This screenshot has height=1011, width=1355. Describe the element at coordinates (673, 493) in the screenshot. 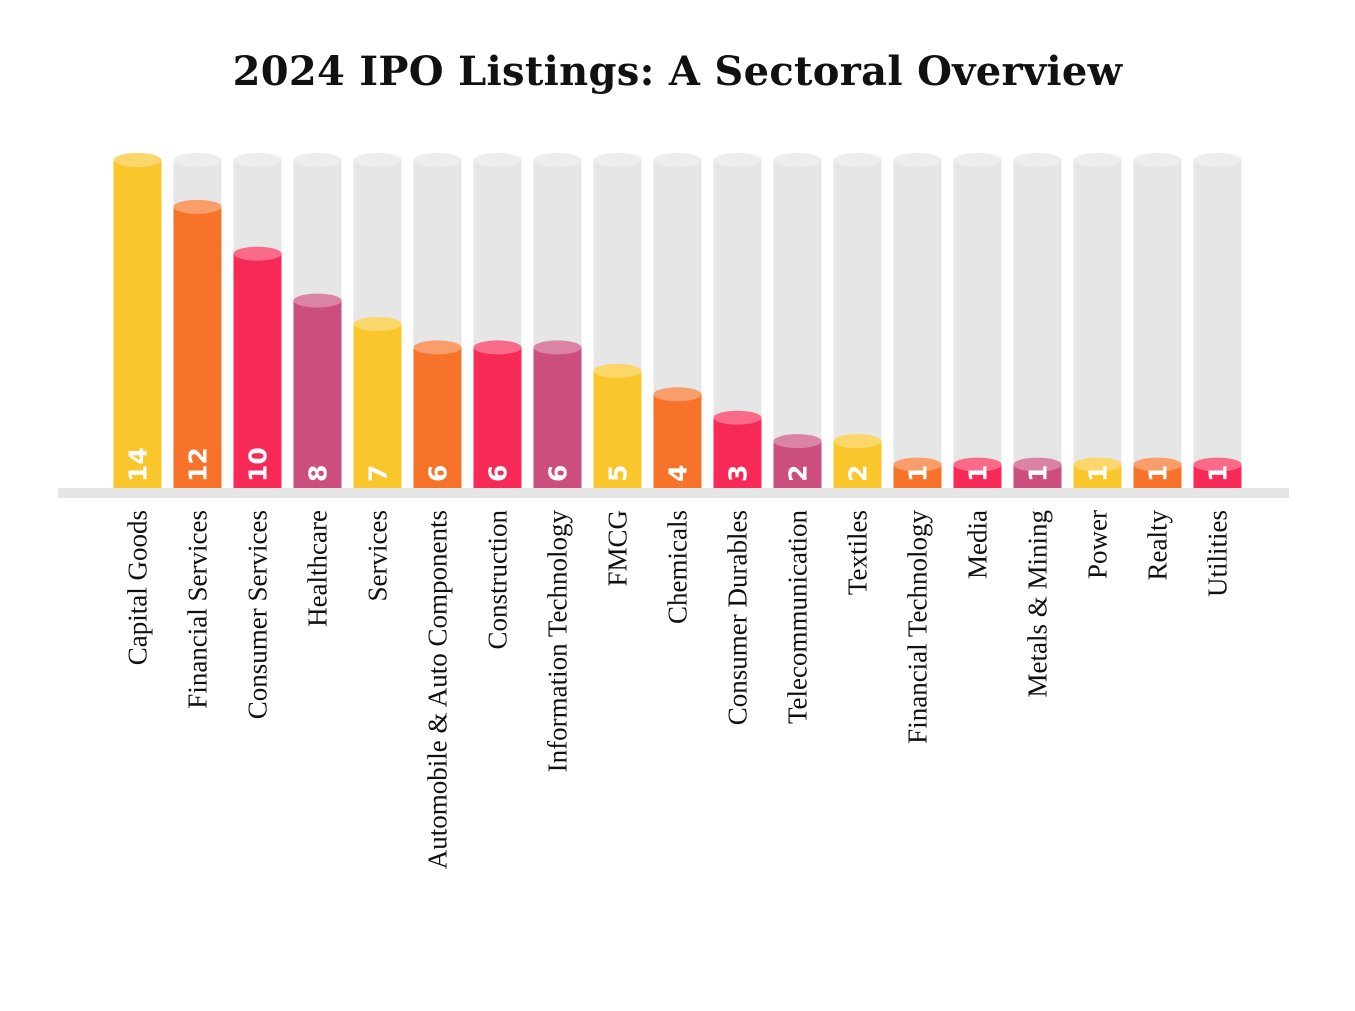

I see `x-axis-baseline` at that location.